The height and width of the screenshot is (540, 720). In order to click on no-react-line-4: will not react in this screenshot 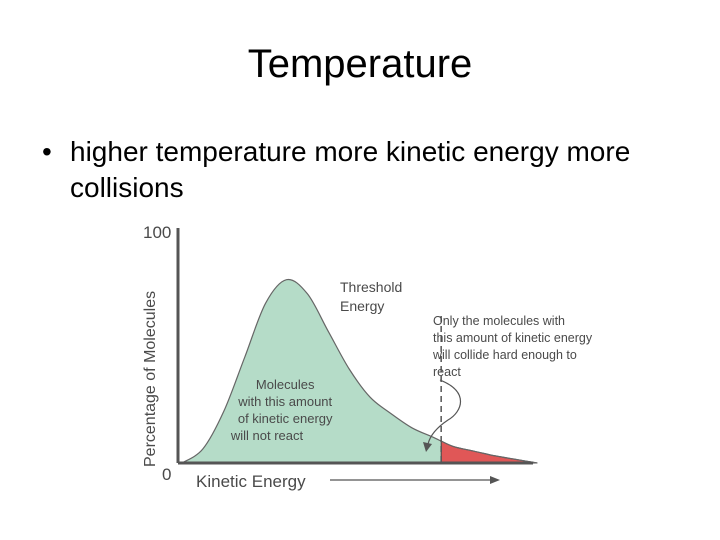, I will do `click(267, 435)`.